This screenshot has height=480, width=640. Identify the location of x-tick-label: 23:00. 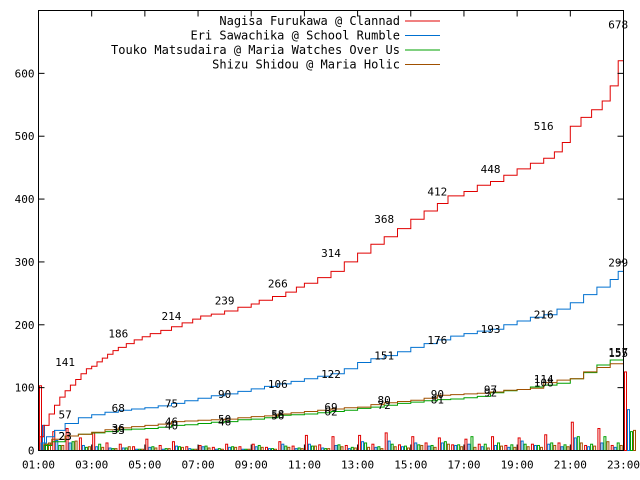
(623, 465).